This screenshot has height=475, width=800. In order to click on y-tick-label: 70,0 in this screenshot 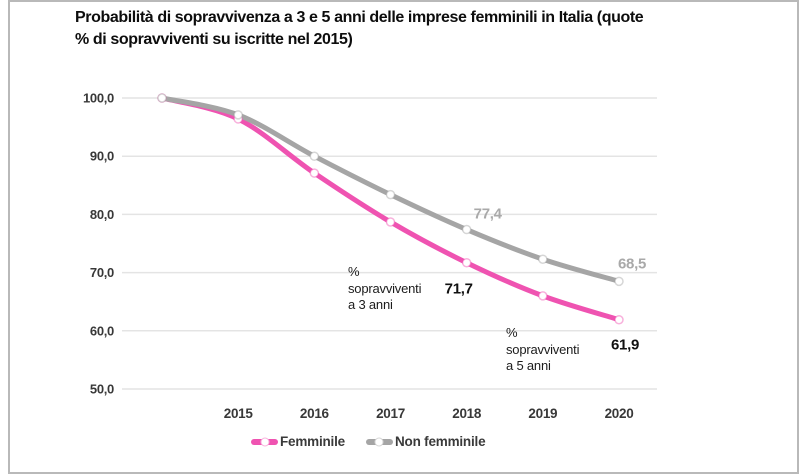, I will do `click(102, 272)`.